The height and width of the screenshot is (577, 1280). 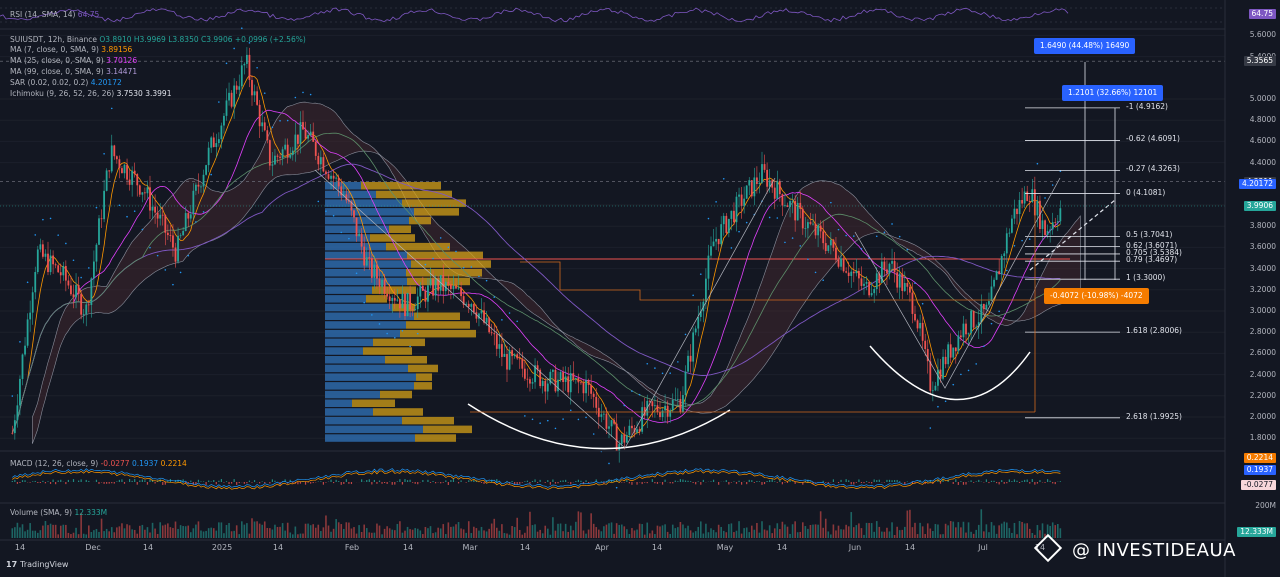 What do you see at coordinates (1154, 252) in the screenshot?
I see `fib-label: 0.705 (3.5384)` at bounding box center [1154, 252].